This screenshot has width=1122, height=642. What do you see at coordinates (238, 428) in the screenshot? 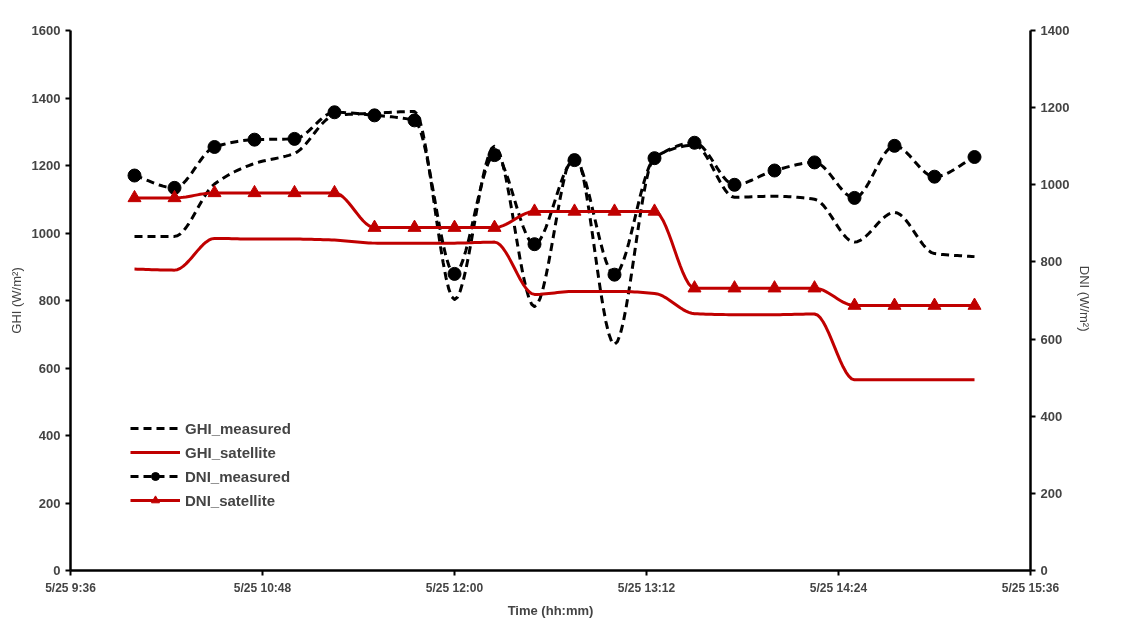
I see `legend-label: GHI_measured` at bounding box center [238, 428].